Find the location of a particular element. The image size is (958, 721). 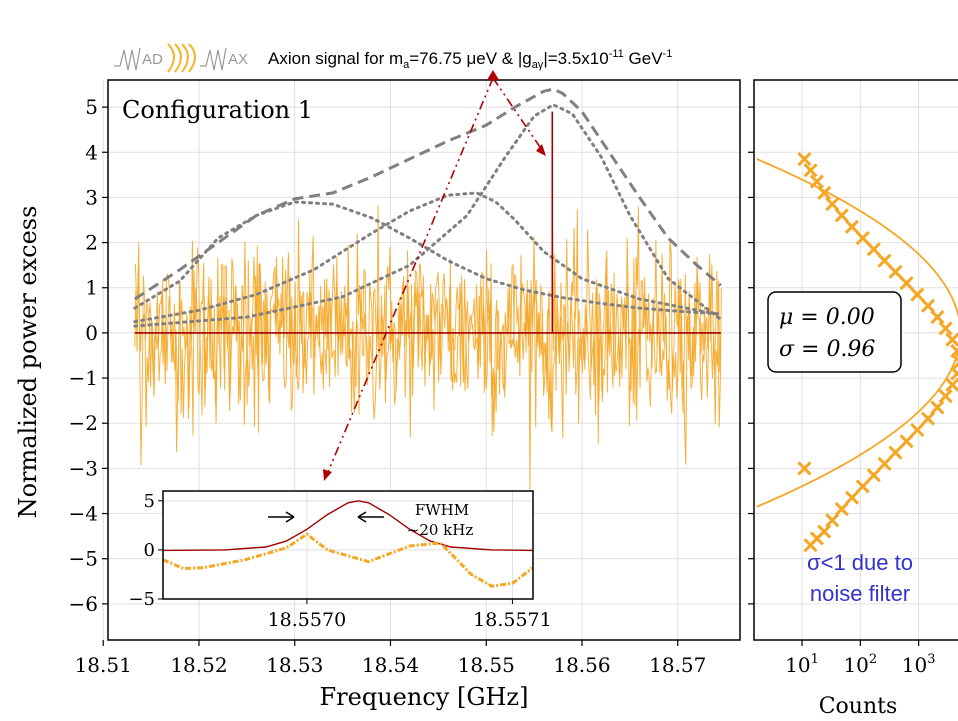

inset-plot-panel: 5 0 −5 18.5570 18.5571 FWHM ~20 kHz is located at coordinates (340, 560).